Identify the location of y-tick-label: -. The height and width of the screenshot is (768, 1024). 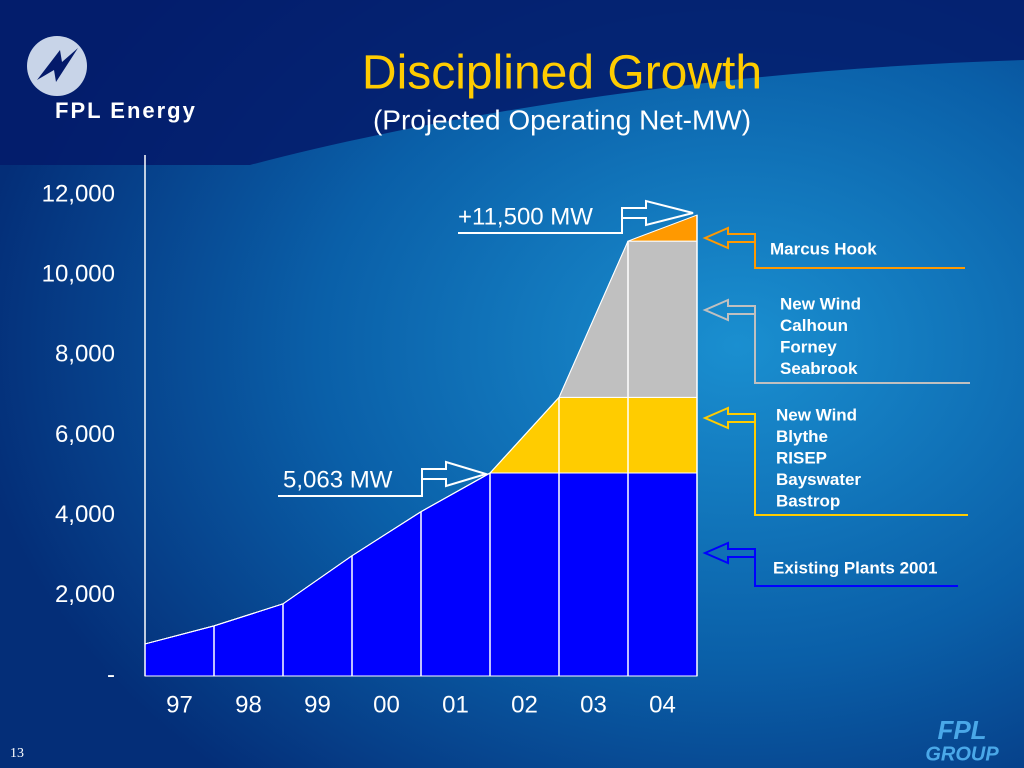
(111, 674).